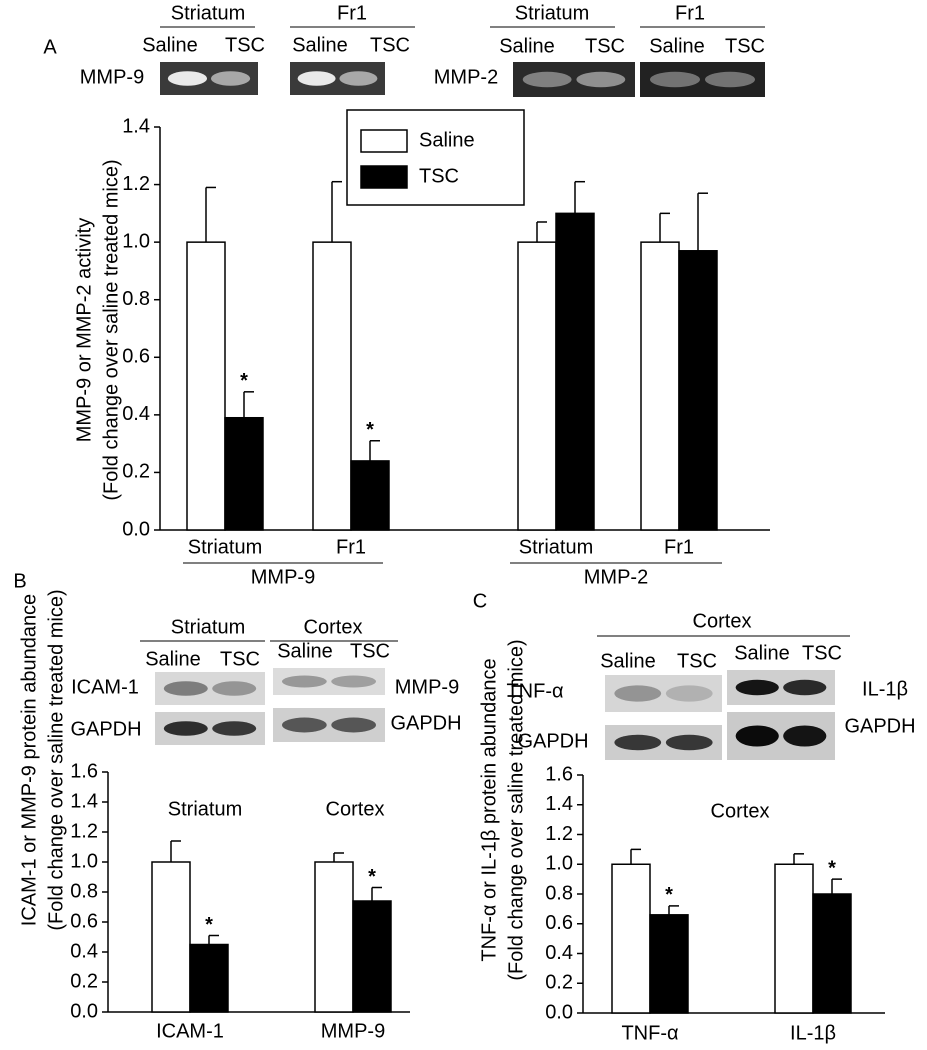  Describe the element at coordinates (616, 577) in the screenshot. I see `group-label: MMP-2` at that location.